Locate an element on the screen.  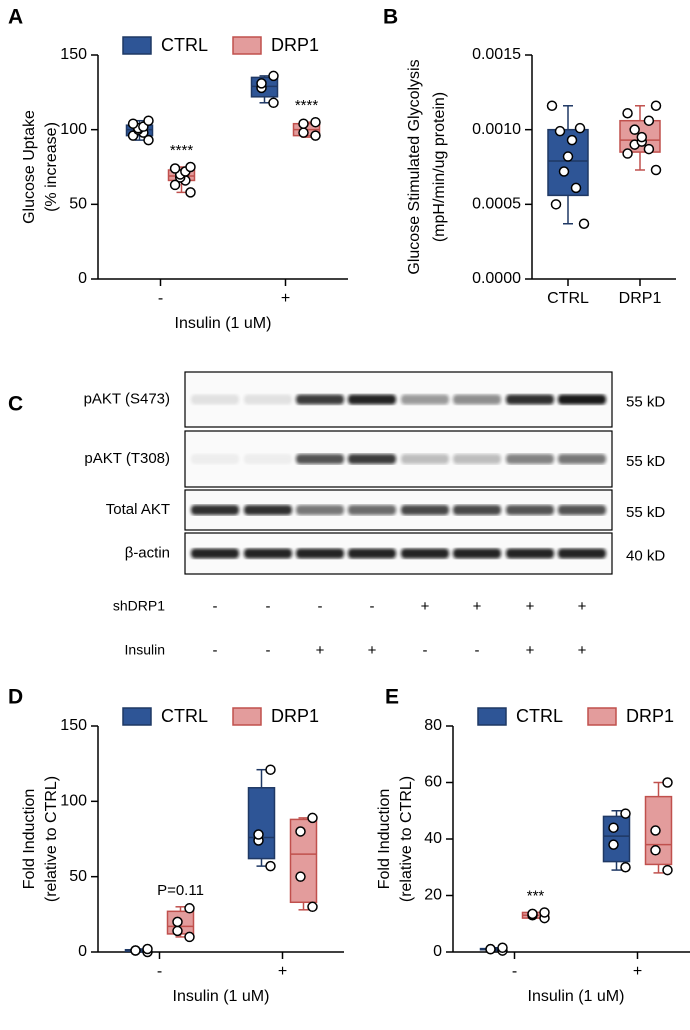
condition-label: shDRP1 is located at coordinates (139, 606).